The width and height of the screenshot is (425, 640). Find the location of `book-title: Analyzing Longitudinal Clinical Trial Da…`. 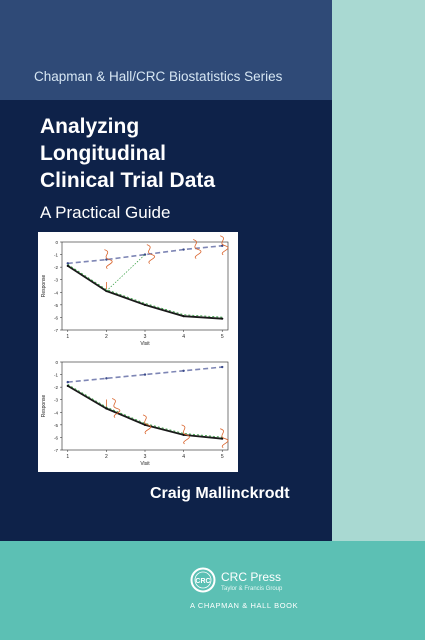

book-title: Analyzing Longitudinal Clinical Trial Da… is located at coordinates (127, 153).